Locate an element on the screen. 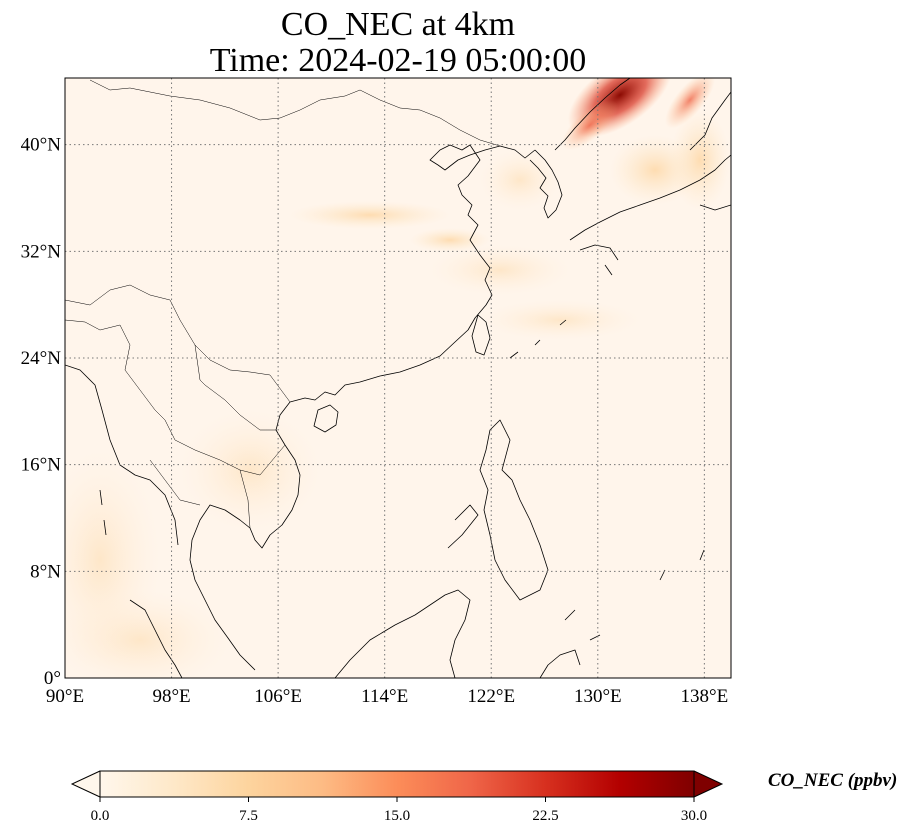 This screenshot has width=920, height=836. x-tick-label: 90°E is located at coordinates (65, 696).